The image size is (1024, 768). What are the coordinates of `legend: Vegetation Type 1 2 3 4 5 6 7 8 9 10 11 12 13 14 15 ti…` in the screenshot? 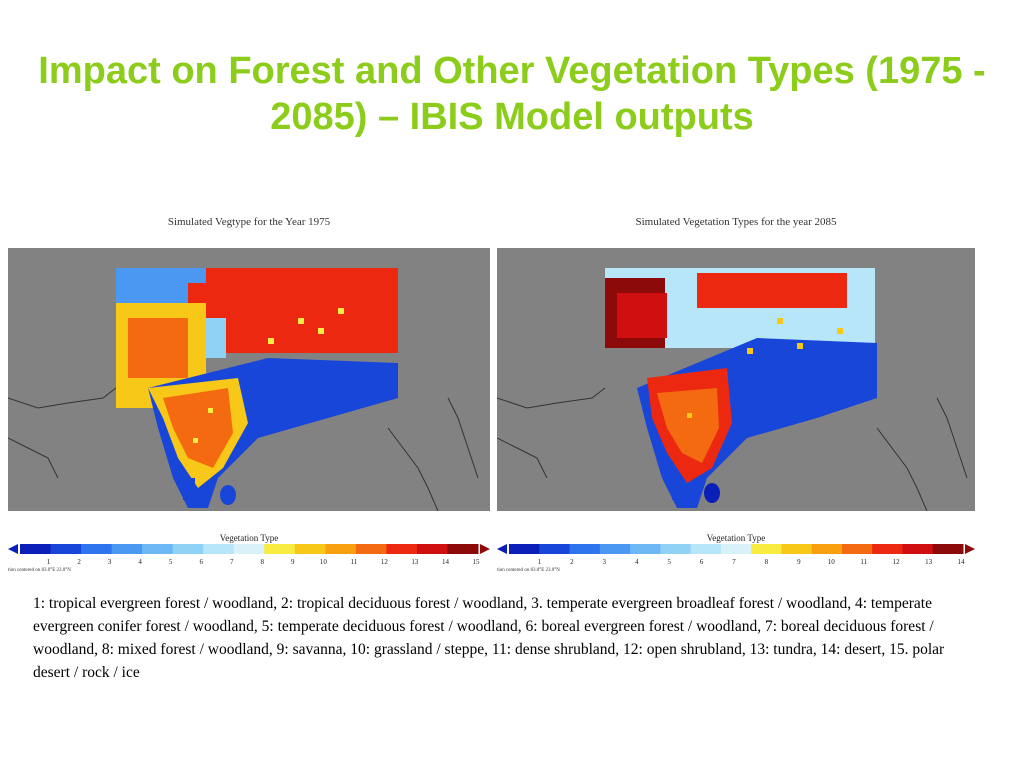 It's located at (249, 552).